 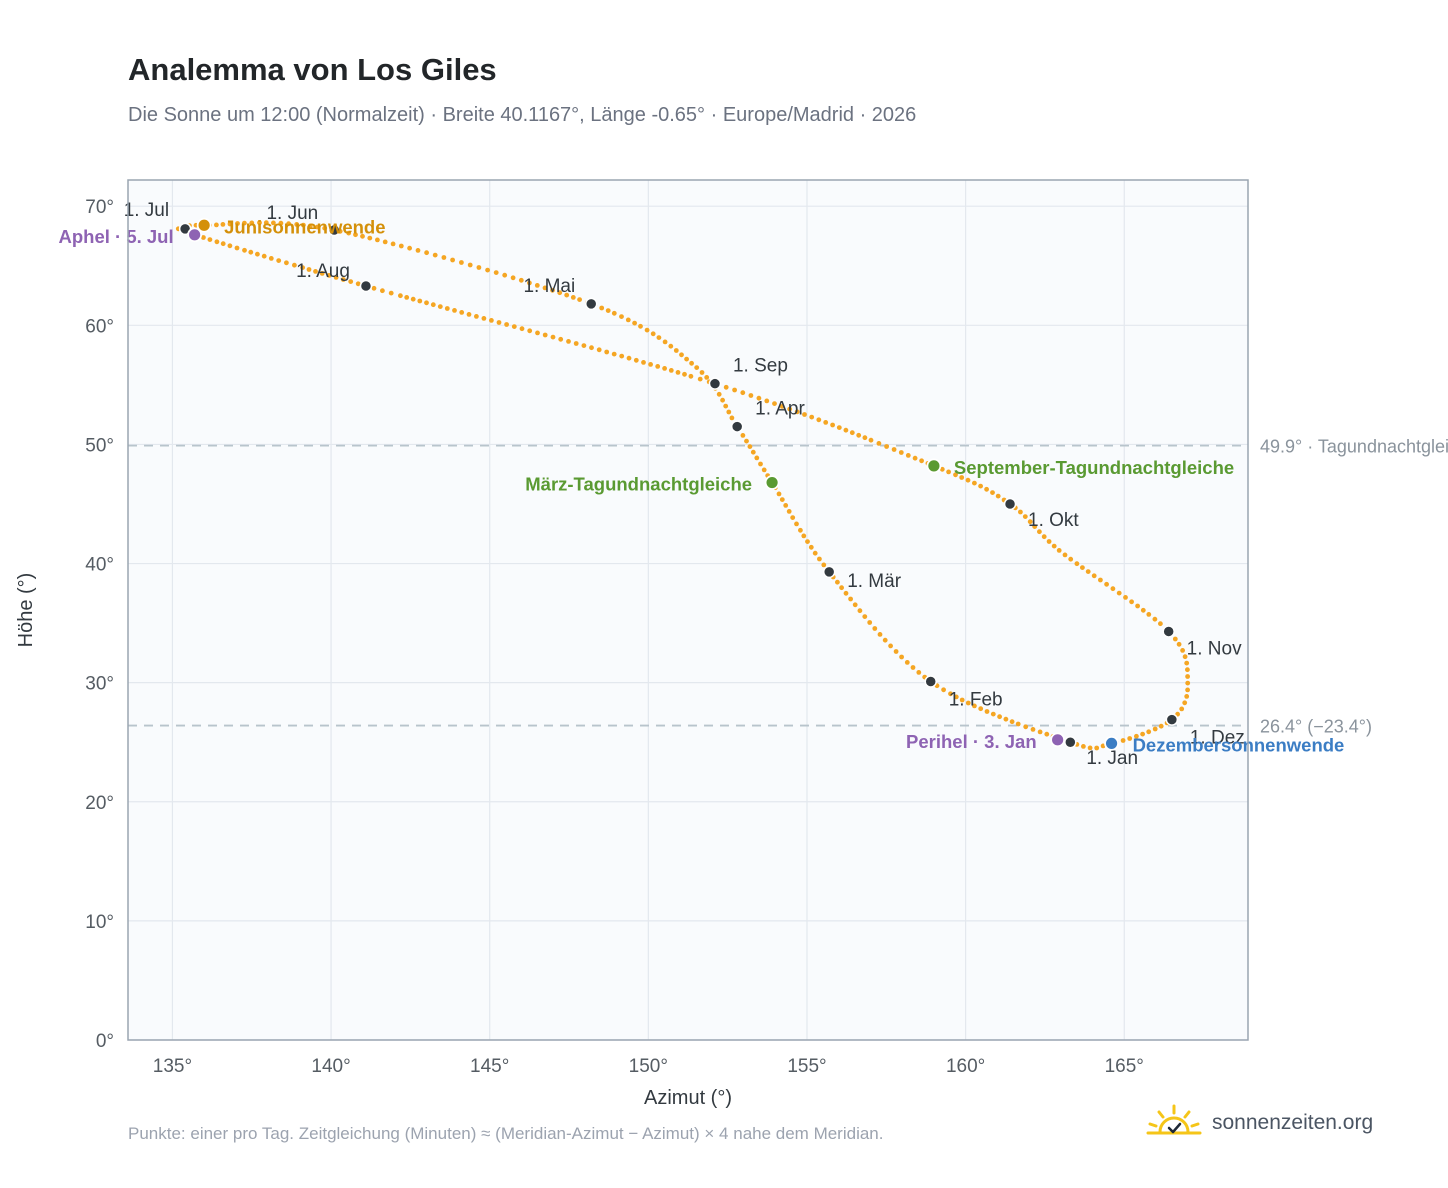 I want to click on reference-line-label: 49.9° · Tagundnachtgleiche, so click(x=1354, y=447).